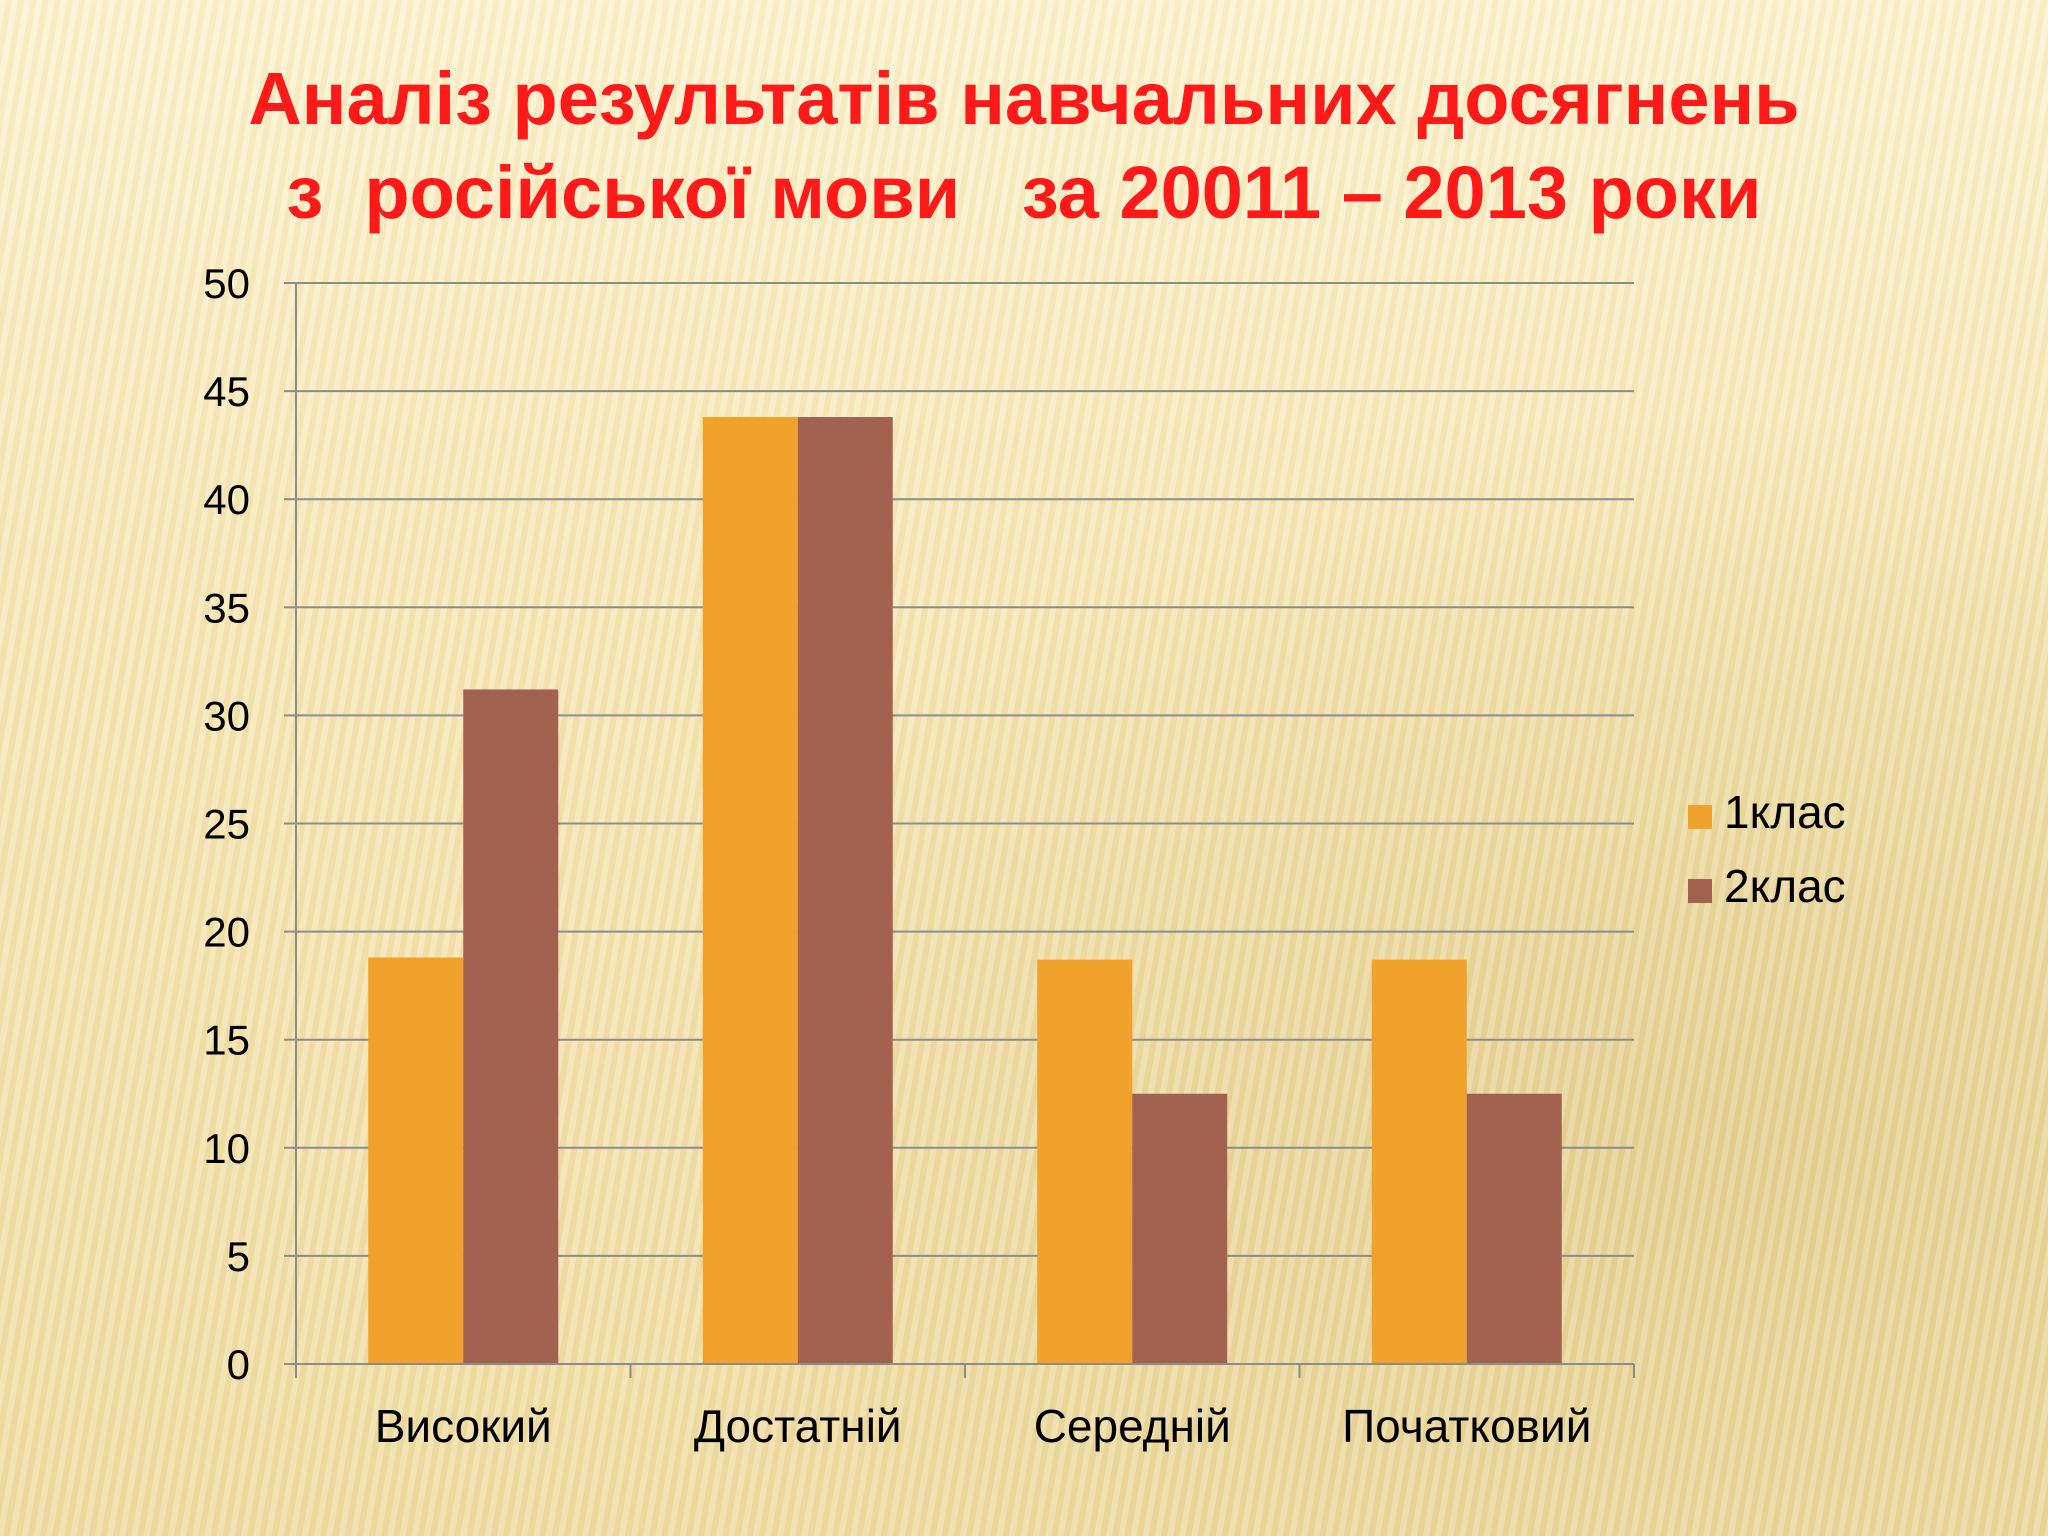 Image resolution: width=2048 pixels, height=1536 pixels. I want to click on y-tick-label: 10, so click(226, 1148).